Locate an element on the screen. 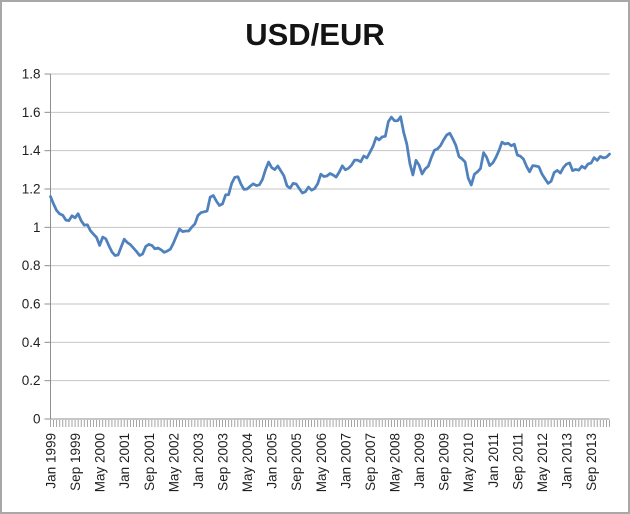 The image size is (630, 514). y-axis-label: 1.6 is located at coordinates (31, 112).